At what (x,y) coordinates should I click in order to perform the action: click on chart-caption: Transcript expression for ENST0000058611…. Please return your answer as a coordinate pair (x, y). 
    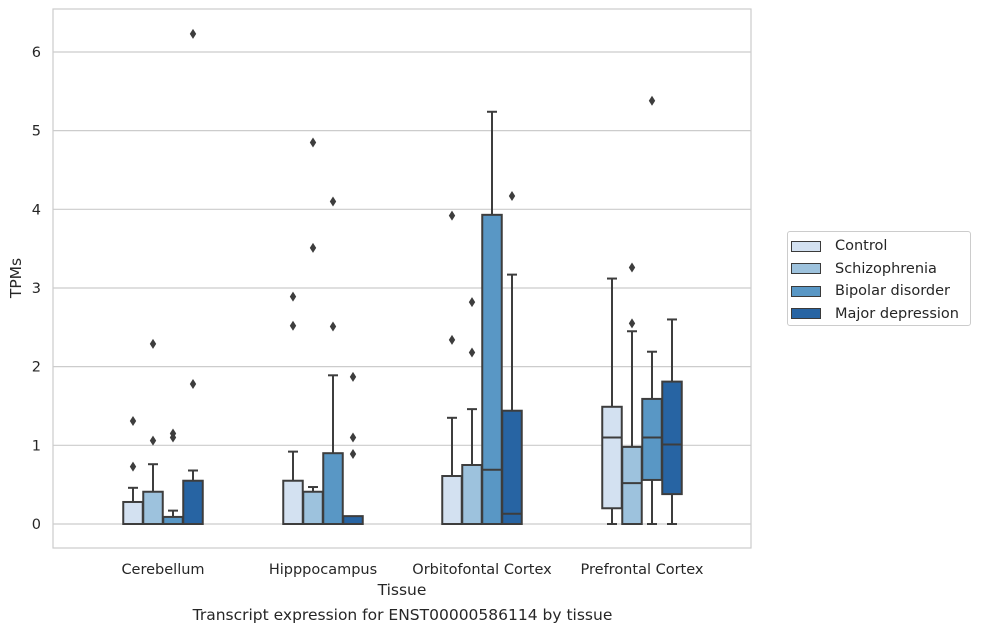
    Looking at the image, I should click on (402, 615).